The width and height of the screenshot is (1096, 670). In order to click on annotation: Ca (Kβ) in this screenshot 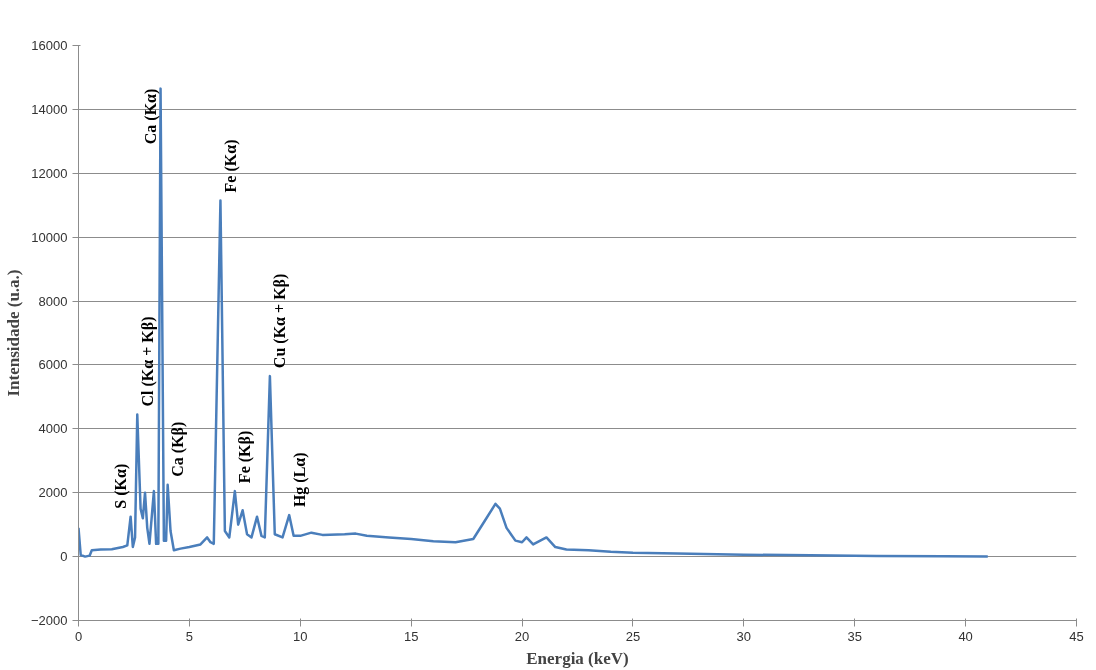, I will do `click(178, 449)`.